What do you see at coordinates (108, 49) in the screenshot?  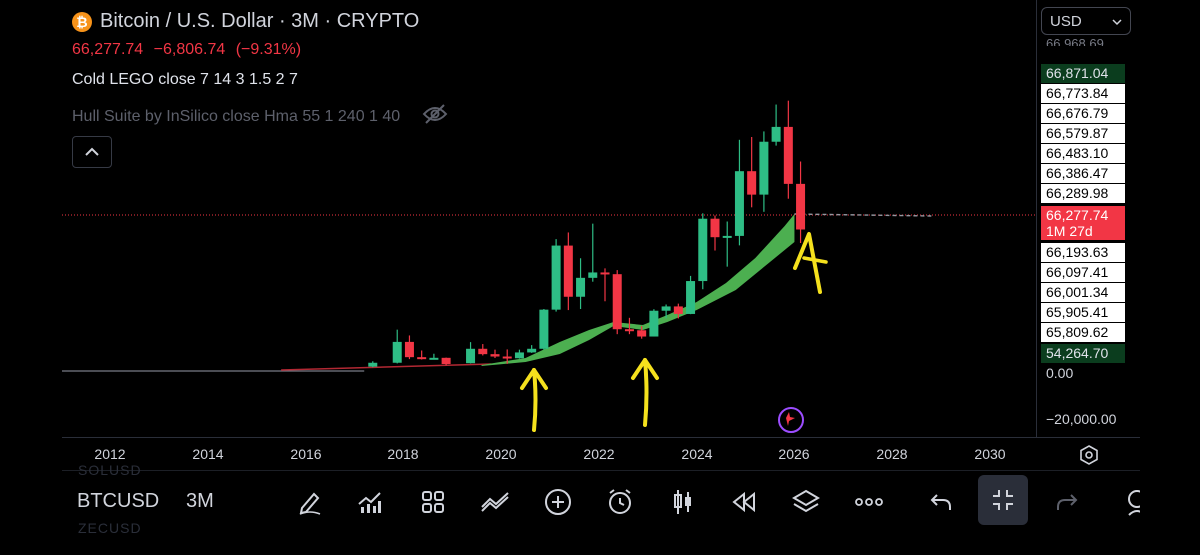 I see `last-price: 66,277.74` at bounding box center [108, 49].